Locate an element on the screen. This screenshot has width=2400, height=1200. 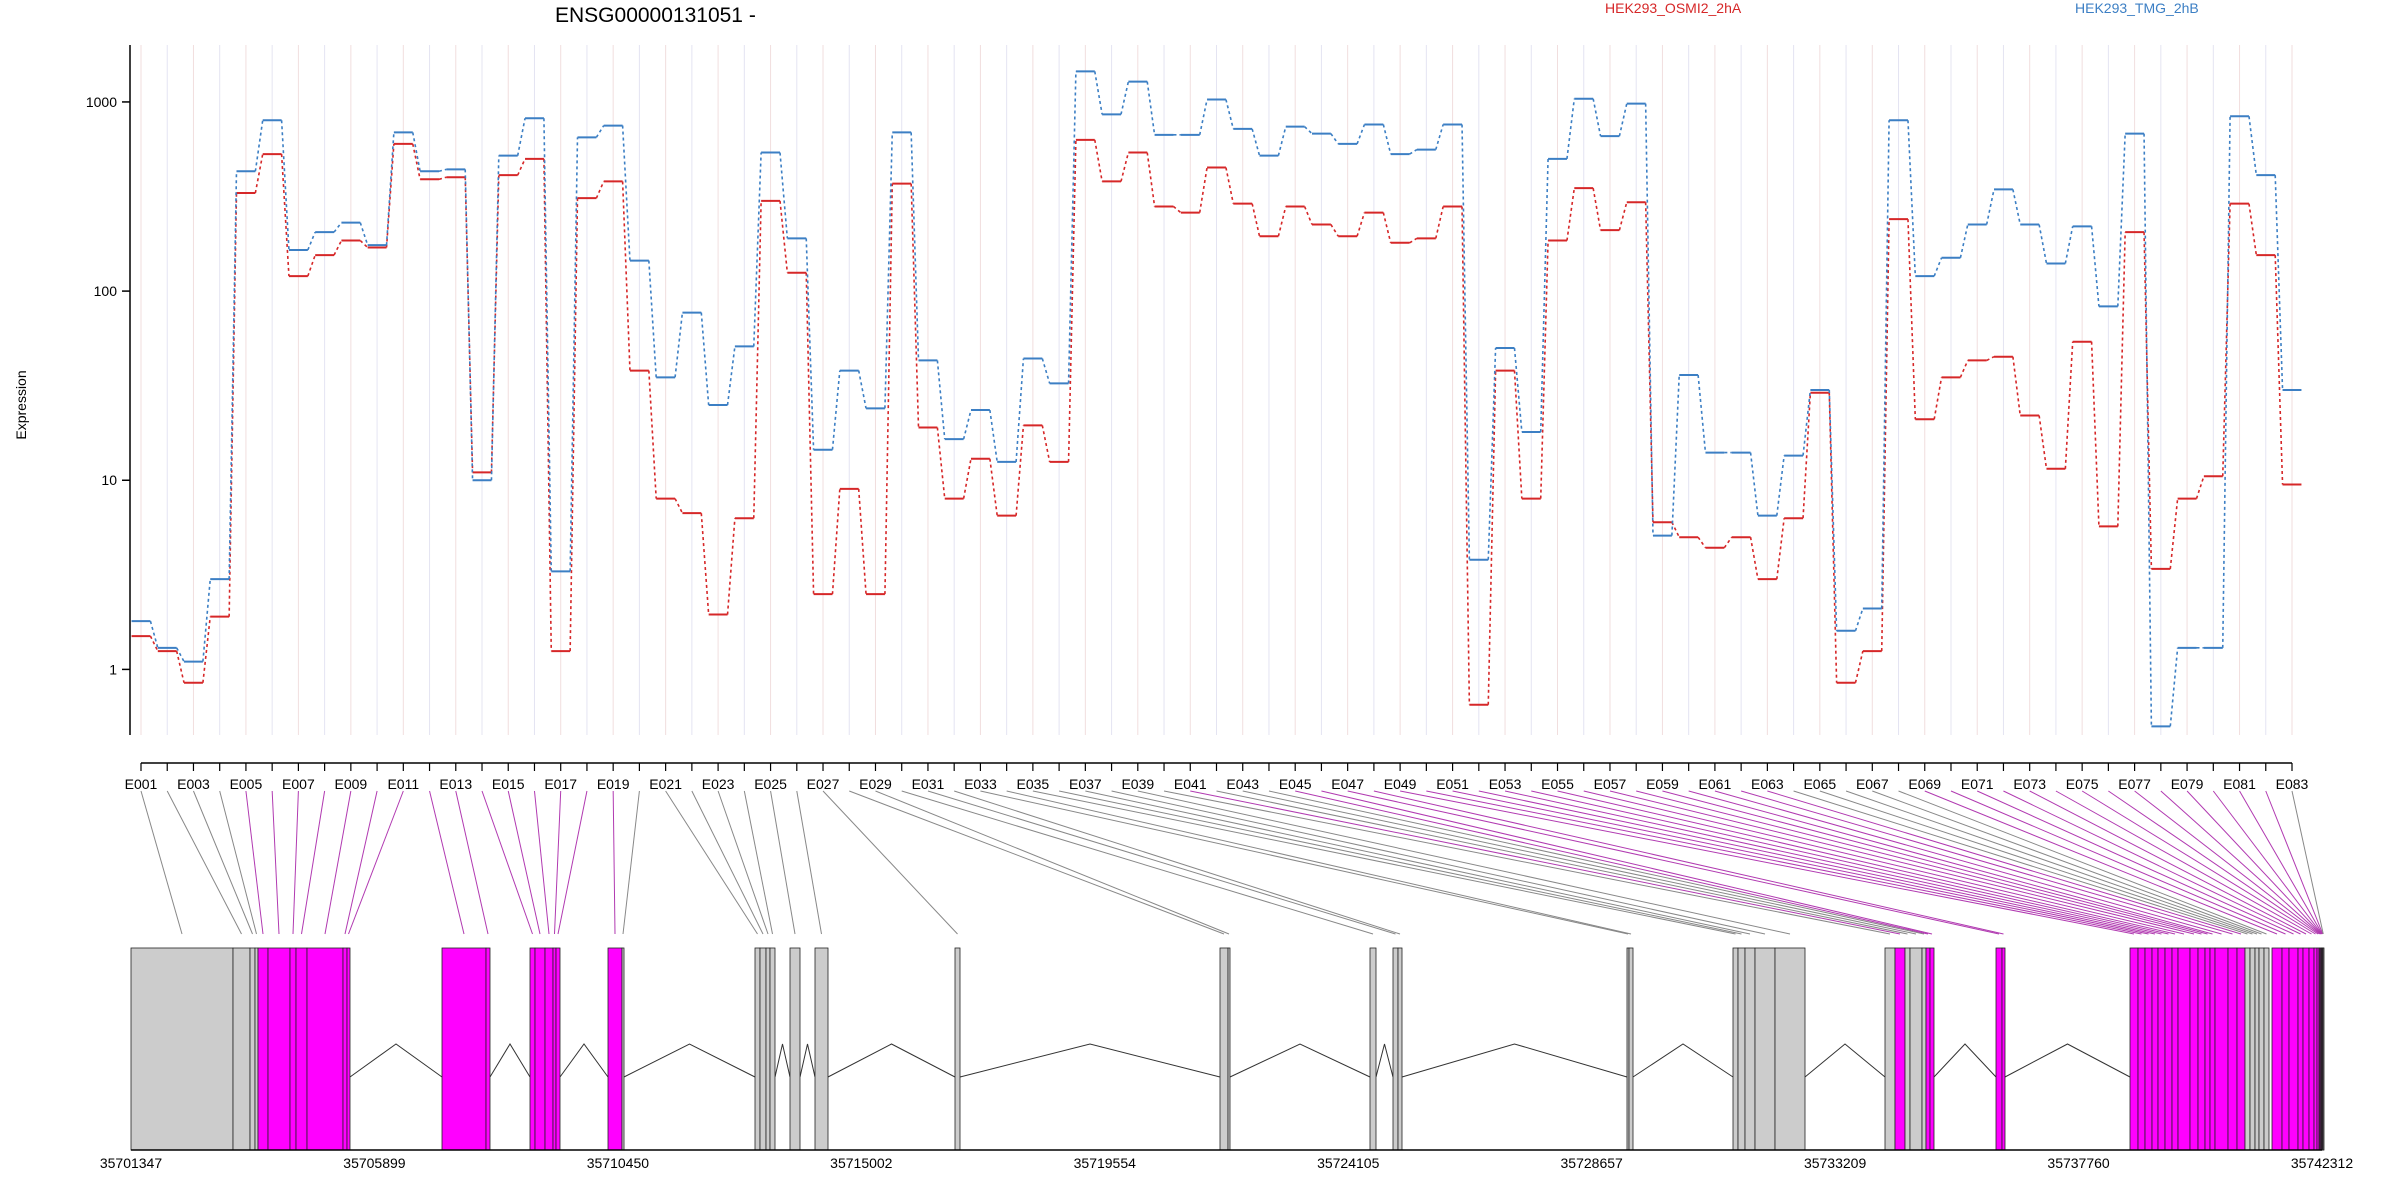
genomic-tick-label: 35705899 is located at coordinates (374, 1163).